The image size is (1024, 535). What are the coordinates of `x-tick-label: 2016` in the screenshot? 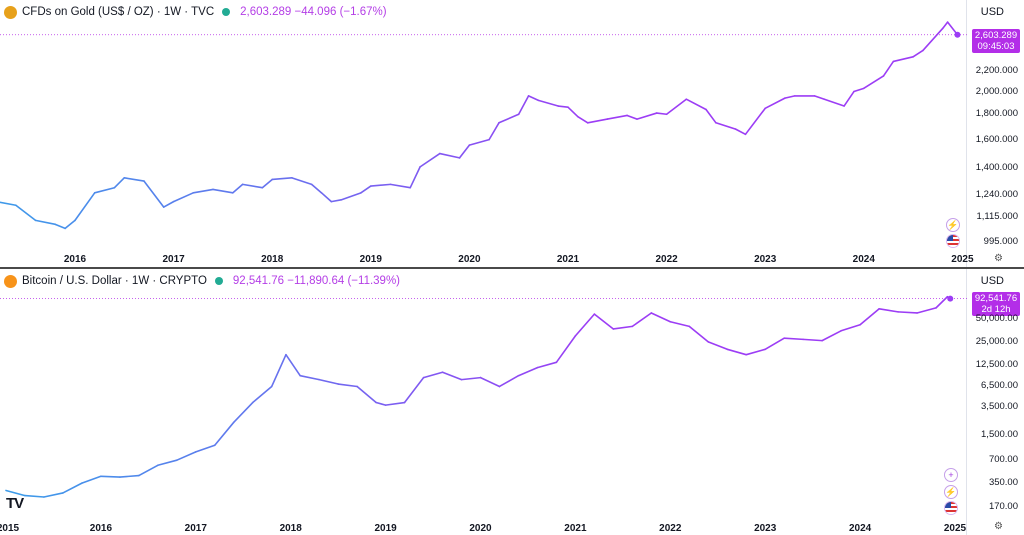 It's located at (75, 259).